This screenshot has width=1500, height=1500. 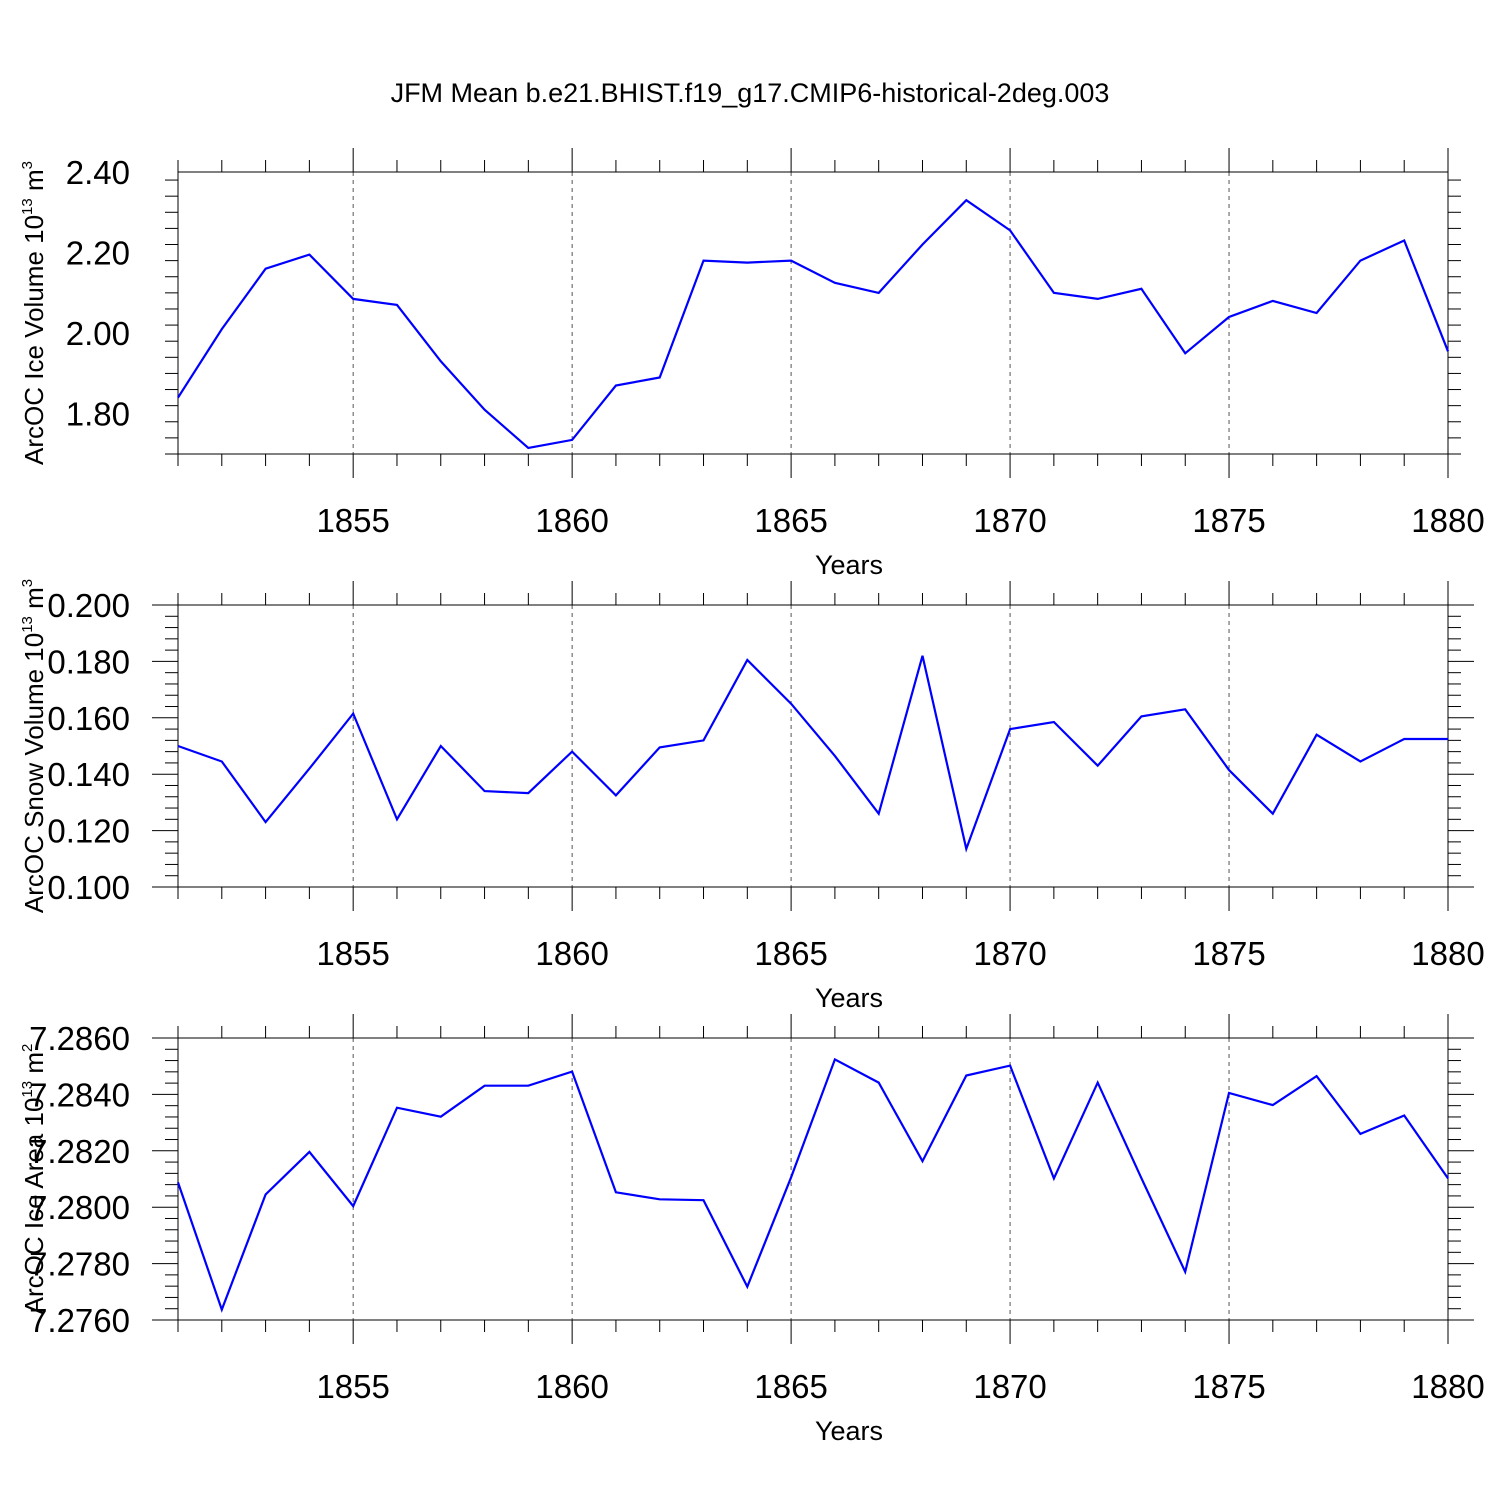 What do you see at coordinates (88, 718) in the screenshot?
I see `y-tick-label: 0.160` at bounding box center [88, 718].